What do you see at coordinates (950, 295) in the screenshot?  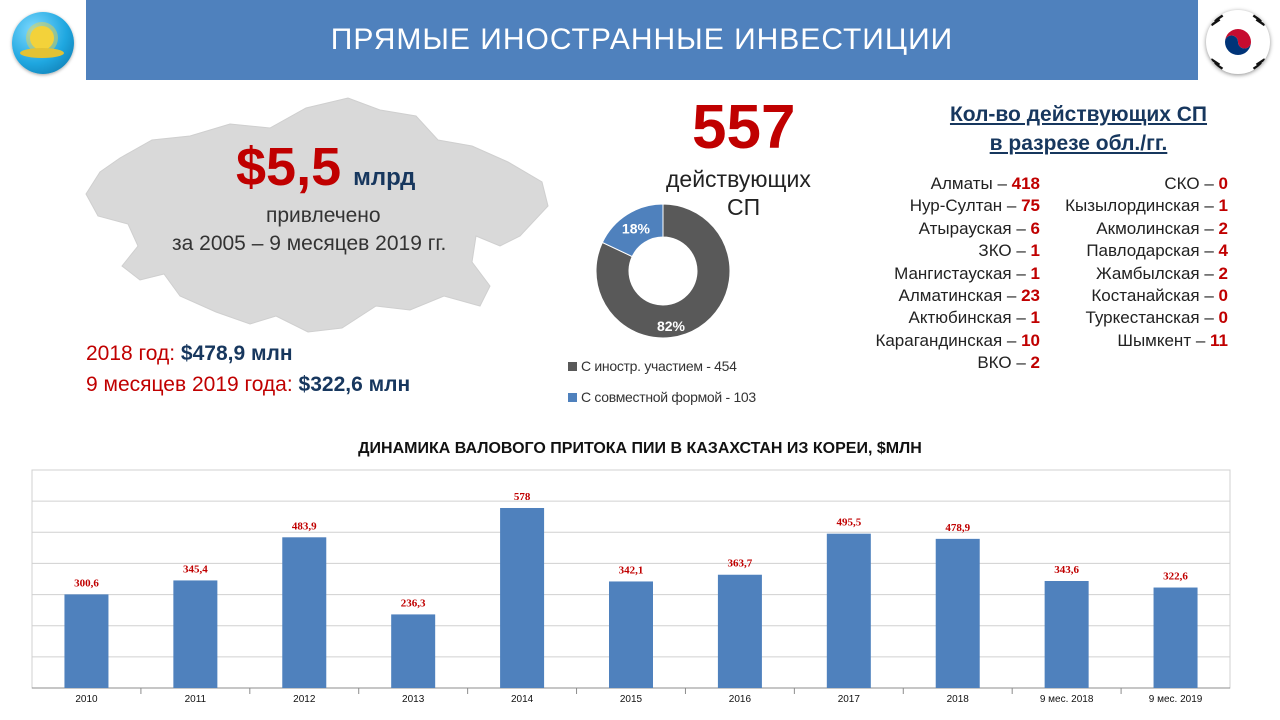 I see `region-name: Алматинская` at bounding box center [950, 295].